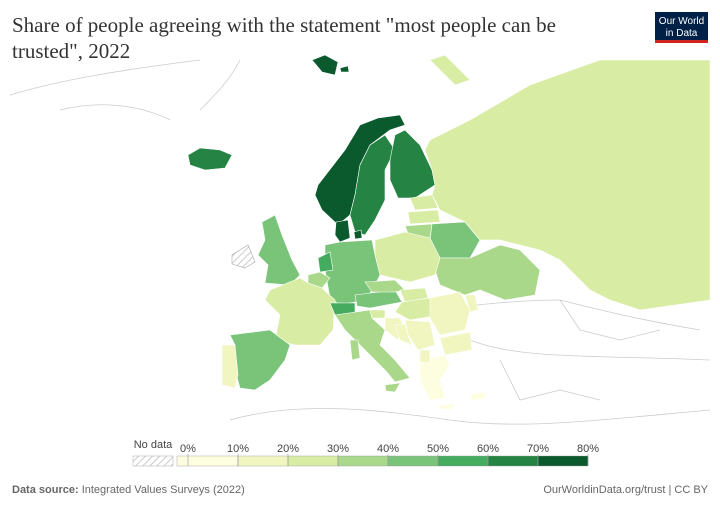 This screenshot has width=720, height=509. Describe the element at coordinates (243, 256) in the screenshot. I see `no-data-country` at that location.